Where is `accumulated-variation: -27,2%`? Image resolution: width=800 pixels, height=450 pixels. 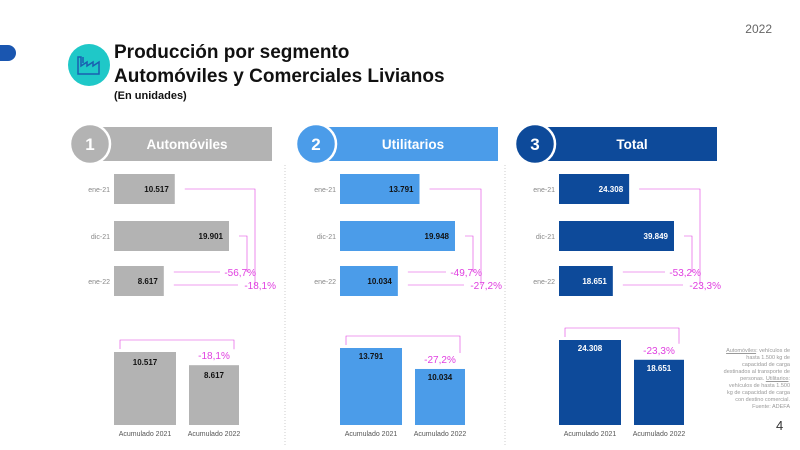
accumulated-variation: -27,2% is located at coordinates (440, 360).